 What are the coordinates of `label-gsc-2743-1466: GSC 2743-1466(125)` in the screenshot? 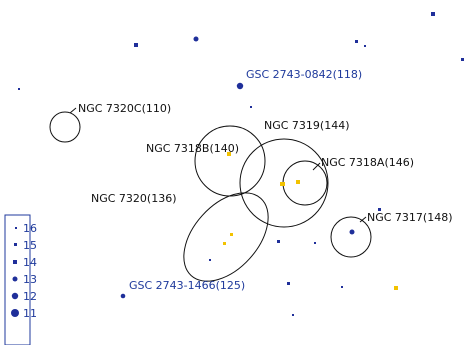 It's located at (187, 285).